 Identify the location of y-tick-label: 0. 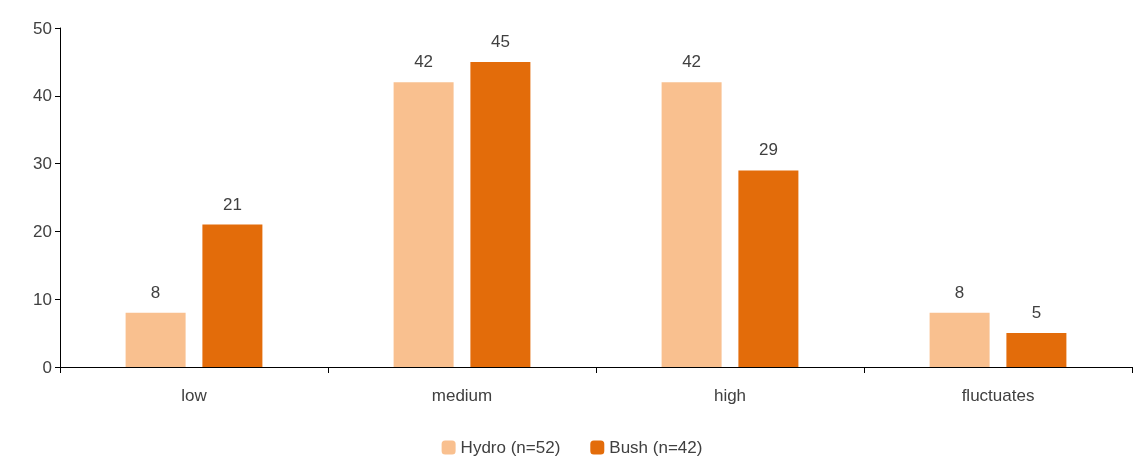
(47, 367).